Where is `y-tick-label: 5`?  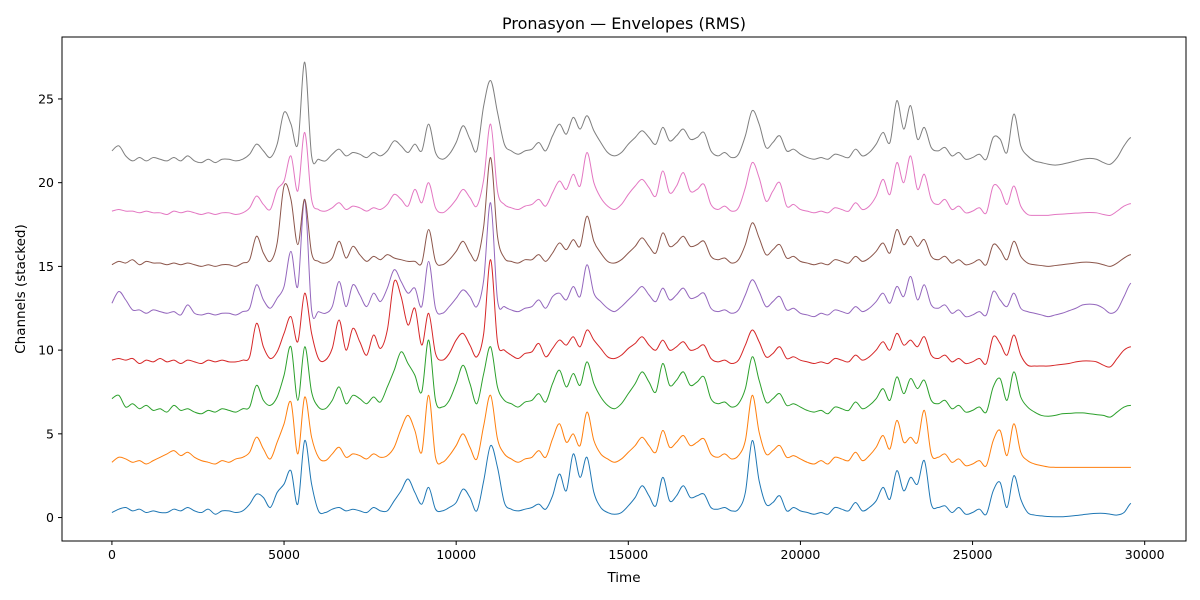
y-tick-label: 5 is located at coordinates (50, 433).